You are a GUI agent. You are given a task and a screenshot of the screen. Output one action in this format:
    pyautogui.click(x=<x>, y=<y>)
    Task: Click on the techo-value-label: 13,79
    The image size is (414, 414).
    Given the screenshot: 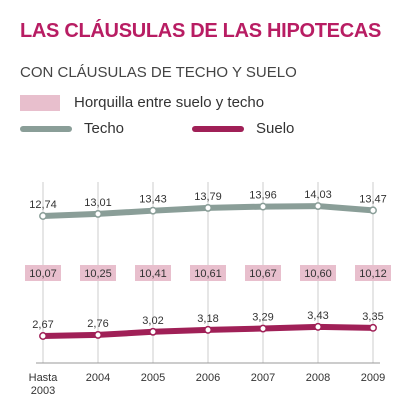 What is the action you would take?
    pyautogui.click(x=208, y=197)
    